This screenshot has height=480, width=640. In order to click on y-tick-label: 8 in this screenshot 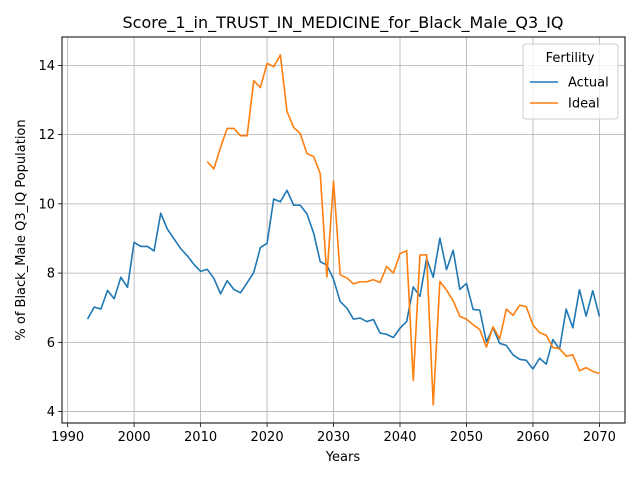, I will do `click(51, 274)`.